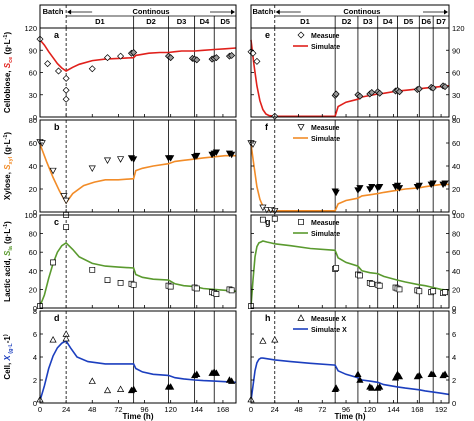 The height and width of the screenshot is (421, 474). What do you see at coordinates (8, 73) in the screenshot?
I see `y-axis-title: Cellobiose, Sce (g·L-1)` at bounding box center [8, 73].